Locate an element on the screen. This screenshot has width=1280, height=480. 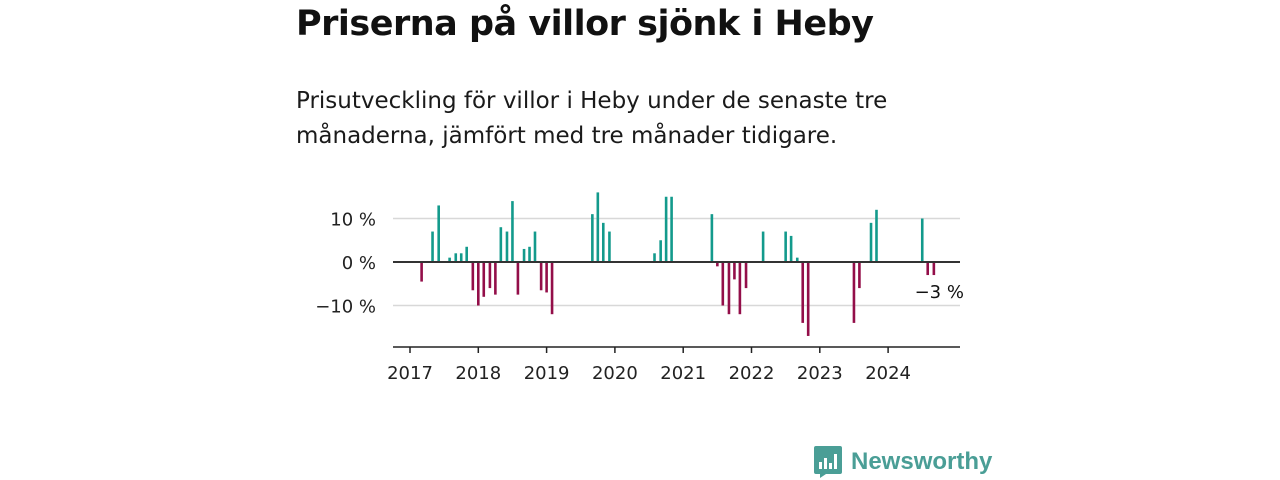
y-tick-label: −10 % is located at coordinates (345, 307).